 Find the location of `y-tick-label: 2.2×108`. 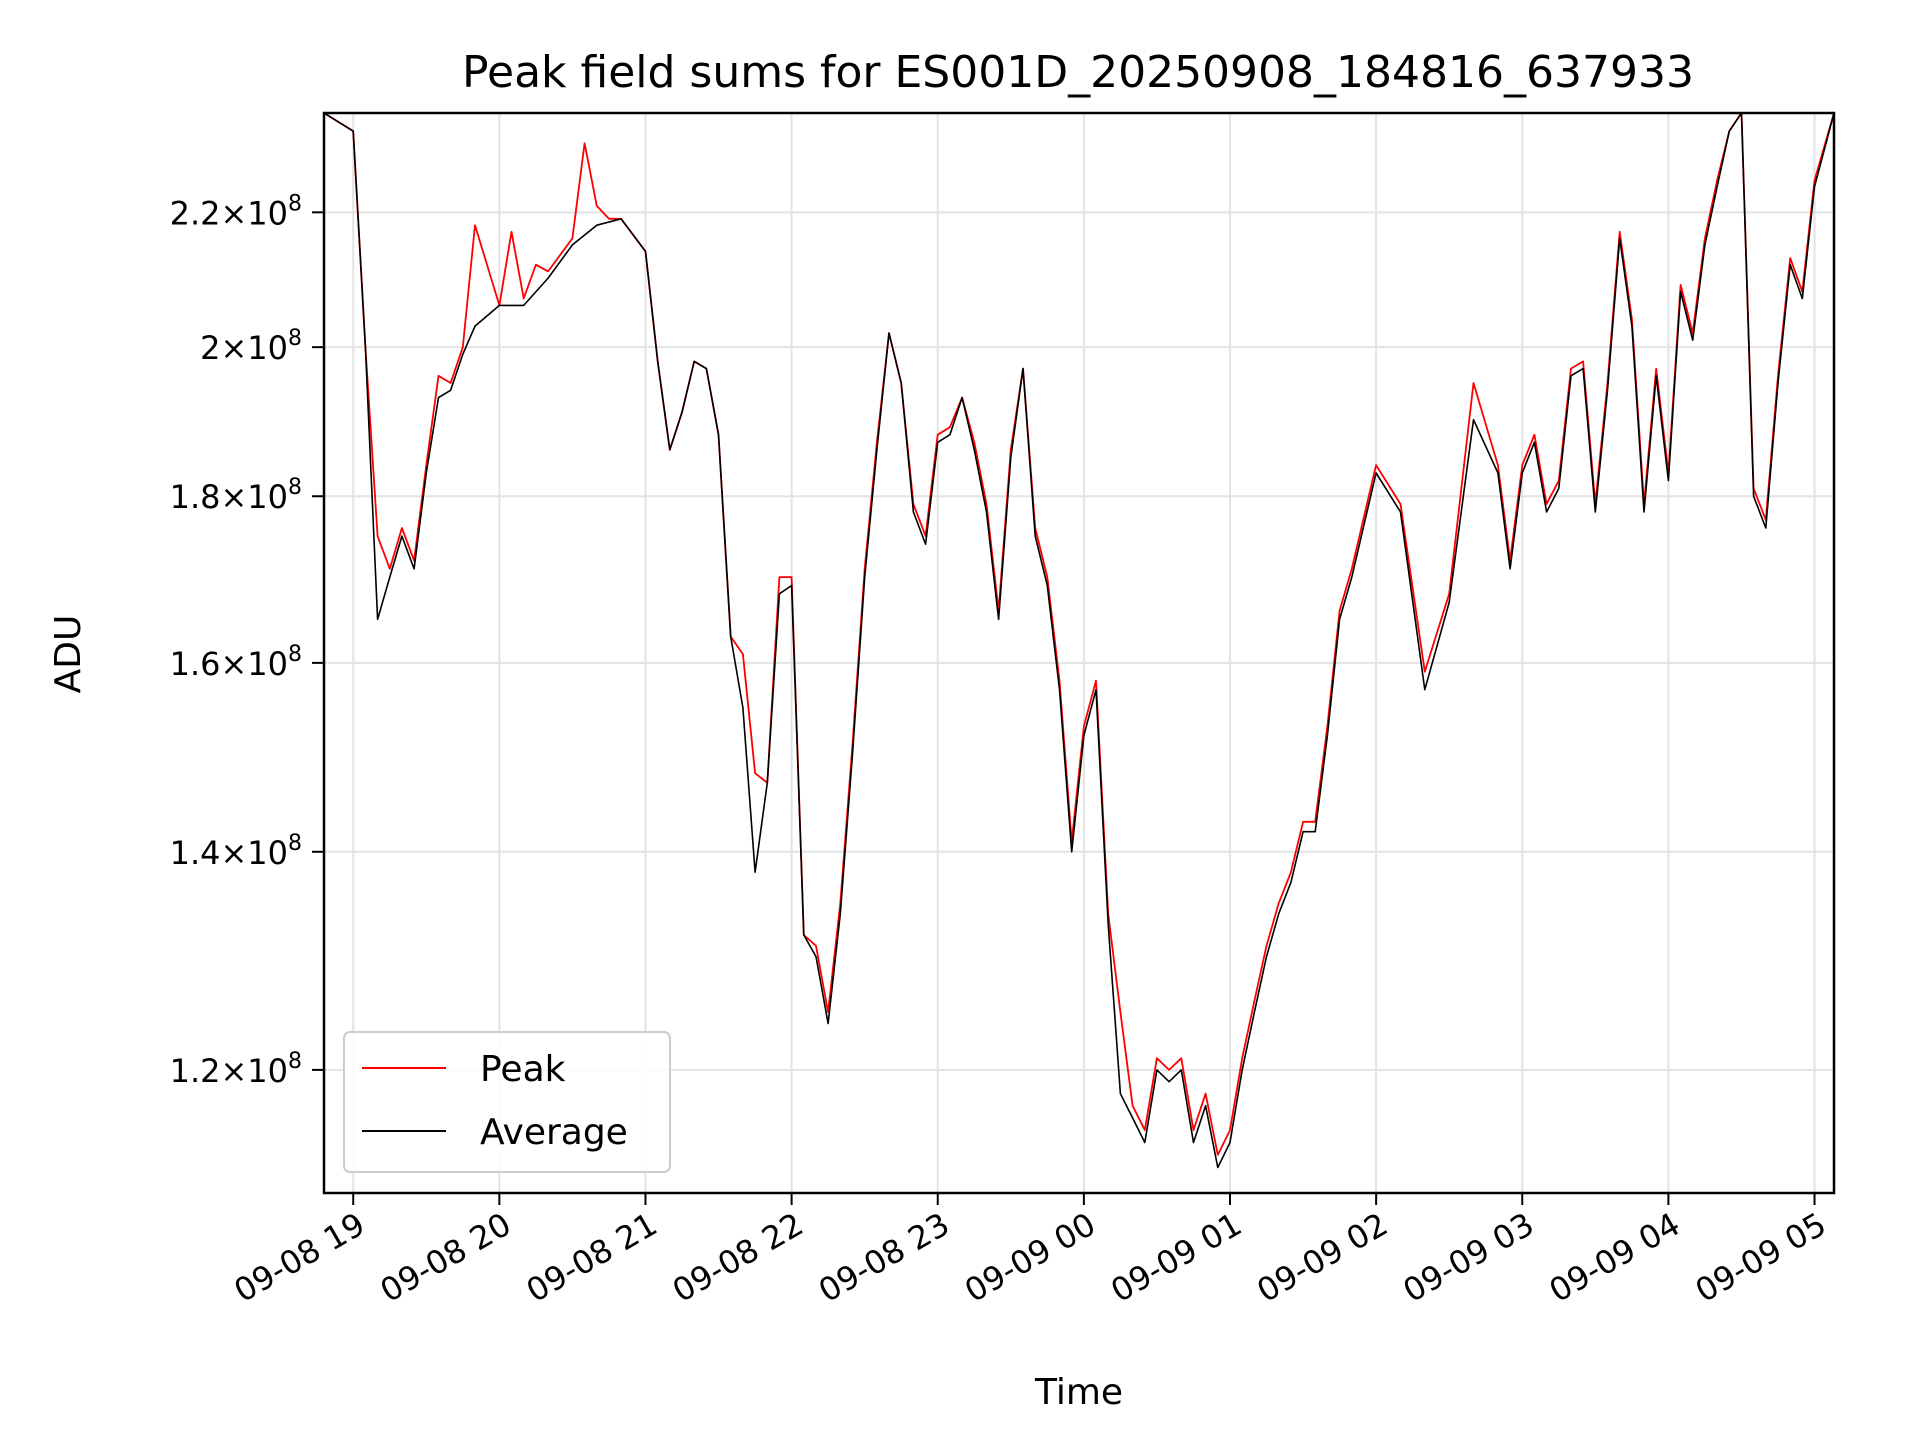

y-tick-label: 2.2×108 is located at coordinates (236, 211).